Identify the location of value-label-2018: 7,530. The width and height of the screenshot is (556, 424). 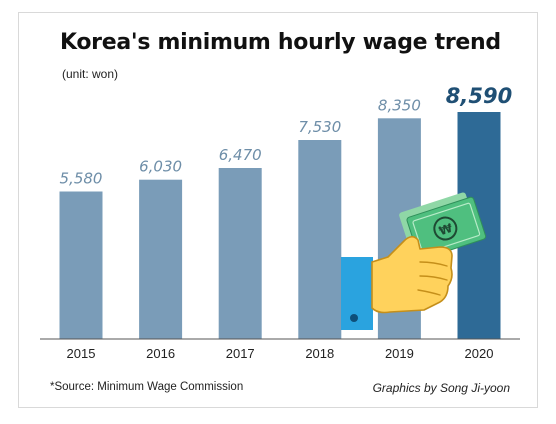
(319, 127).